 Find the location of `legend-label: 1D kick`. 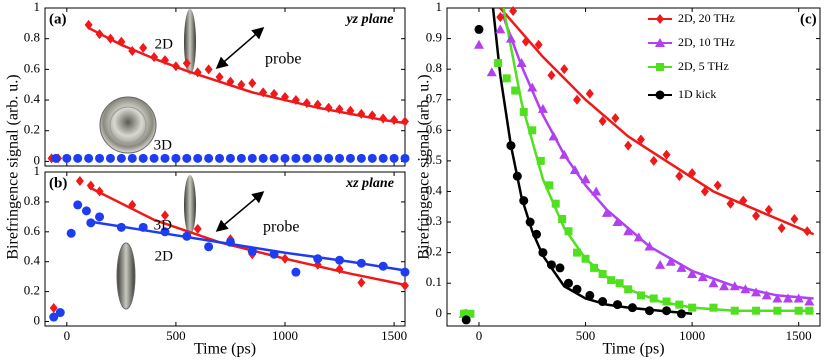

legend-label: 1D kick is located at coordinates (697, 94).